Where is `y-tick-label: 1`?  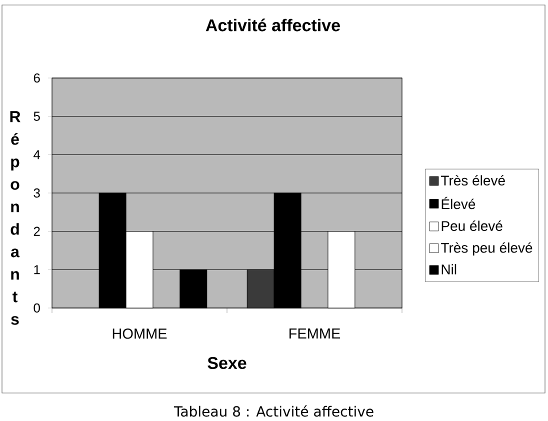 y-tick-label: 1 is located at coordinates (37, 269).